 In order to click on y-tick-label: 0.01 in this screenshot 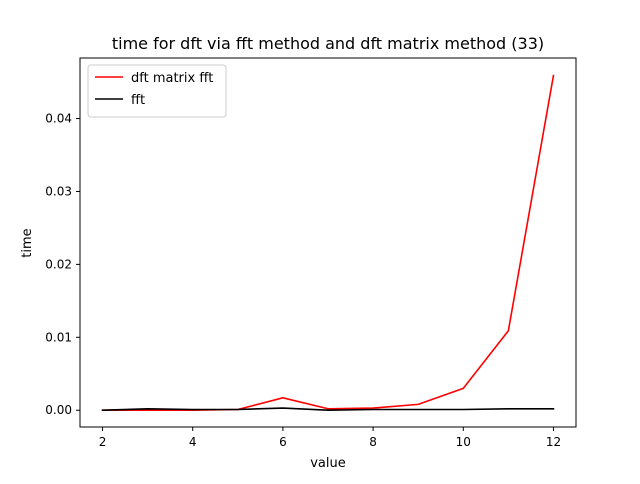, I will do `click(58, 337)`.